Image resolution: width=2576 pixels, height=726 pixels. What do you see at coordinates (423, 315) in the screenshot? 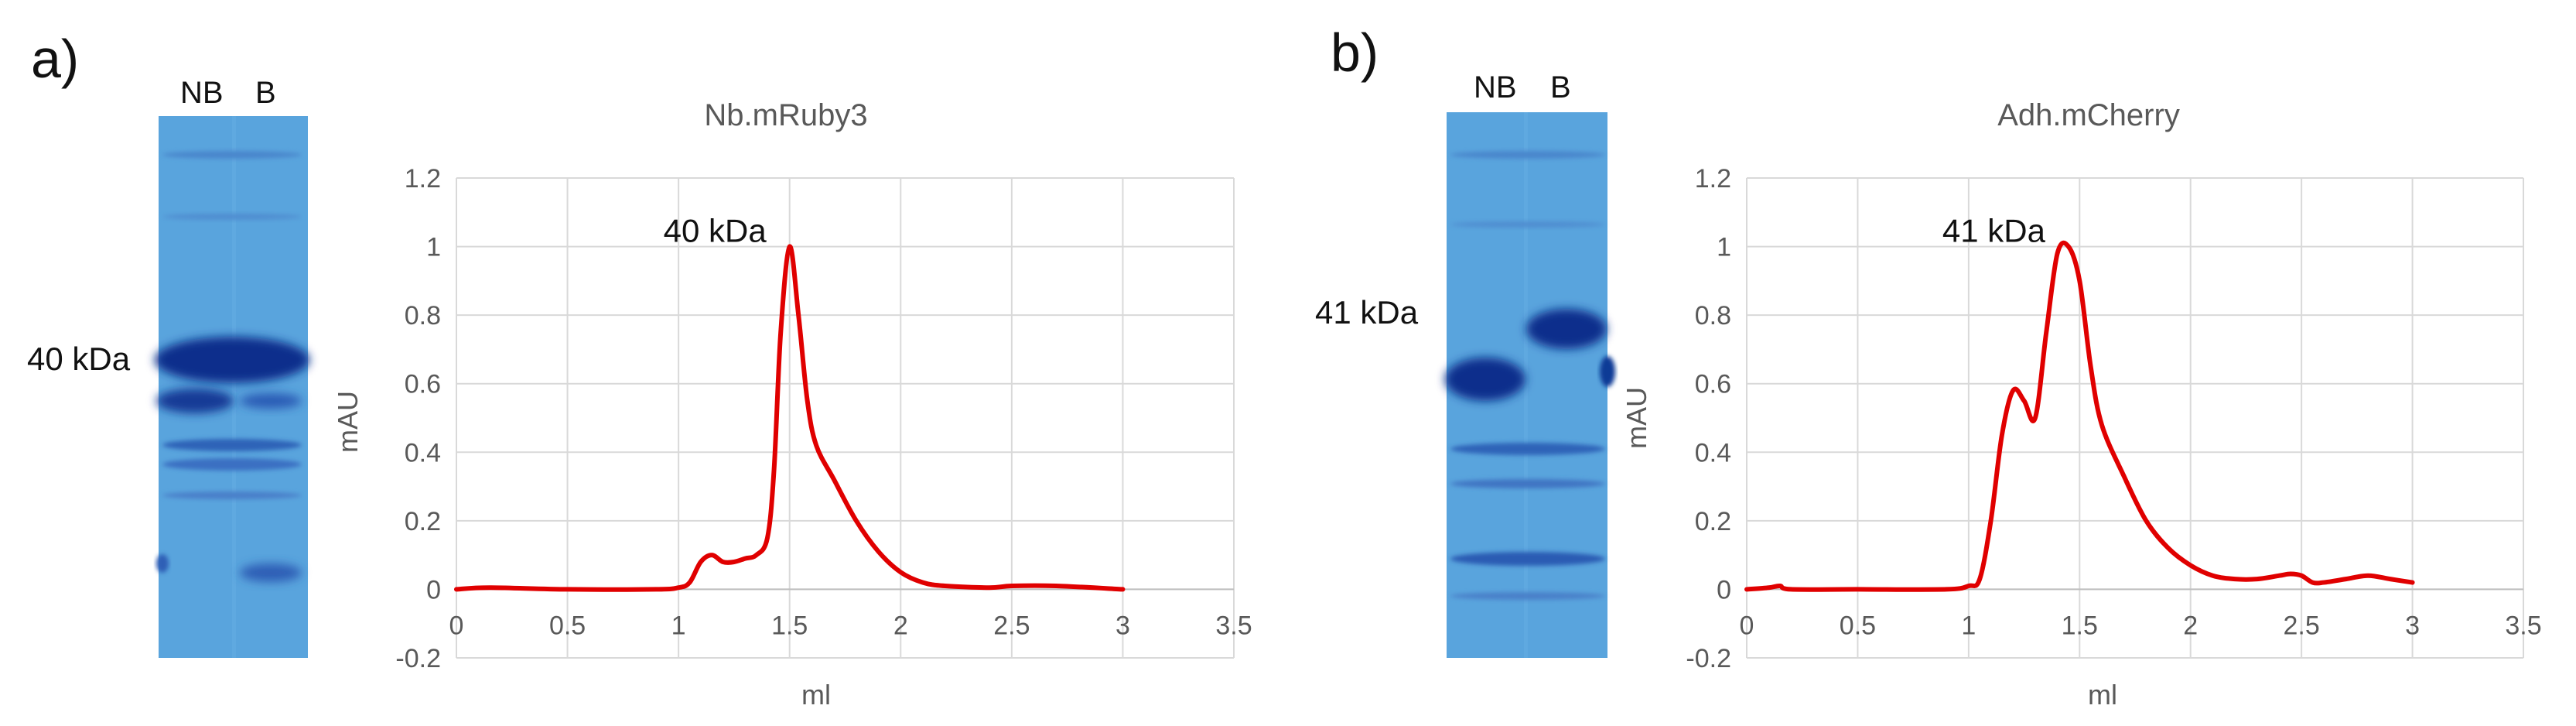
I see `chart-a-ytick: 0.8` at bounding box center [423, 315].